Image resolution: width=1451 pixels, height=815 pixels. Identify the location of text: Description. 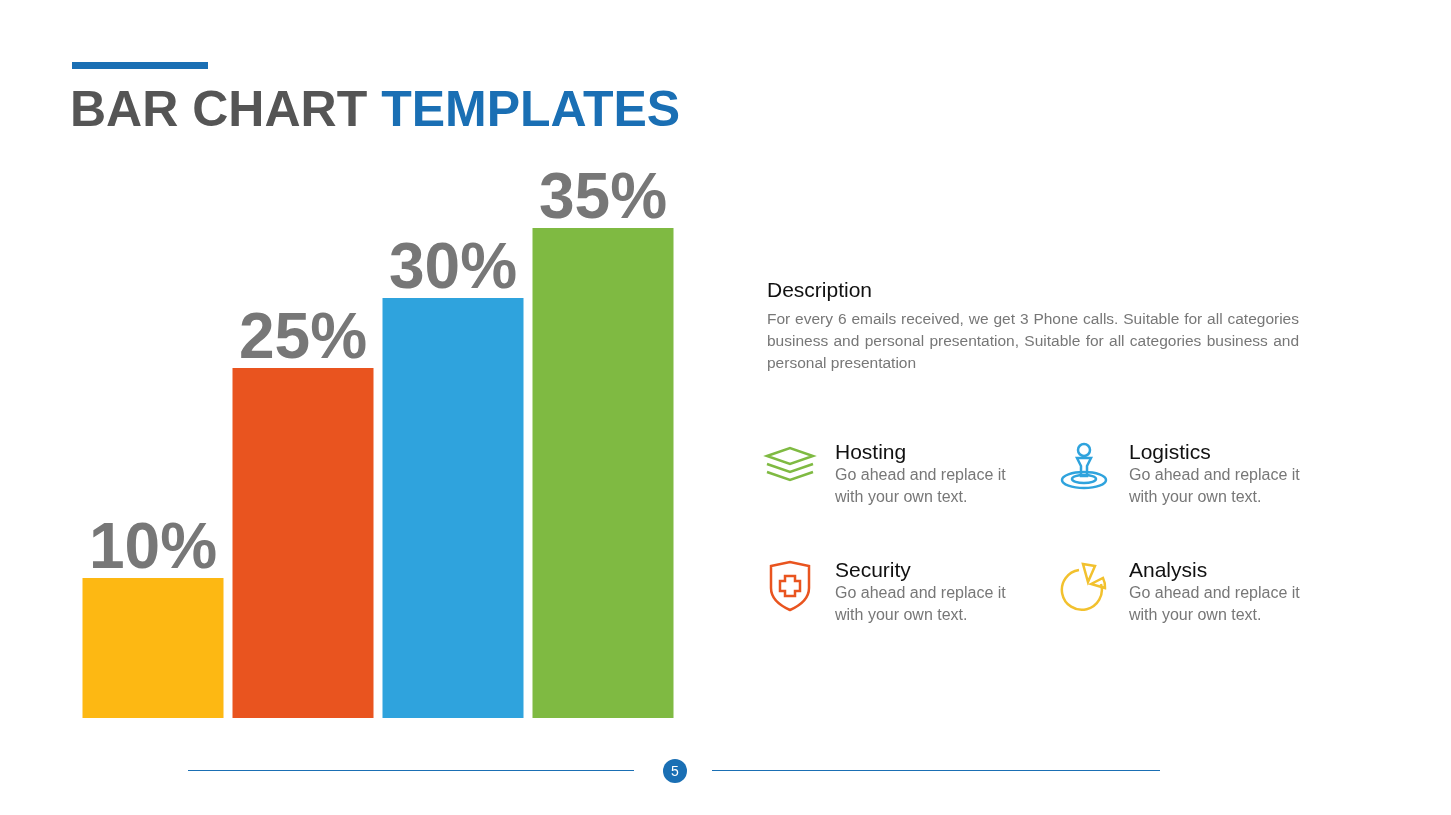
(820, 290).